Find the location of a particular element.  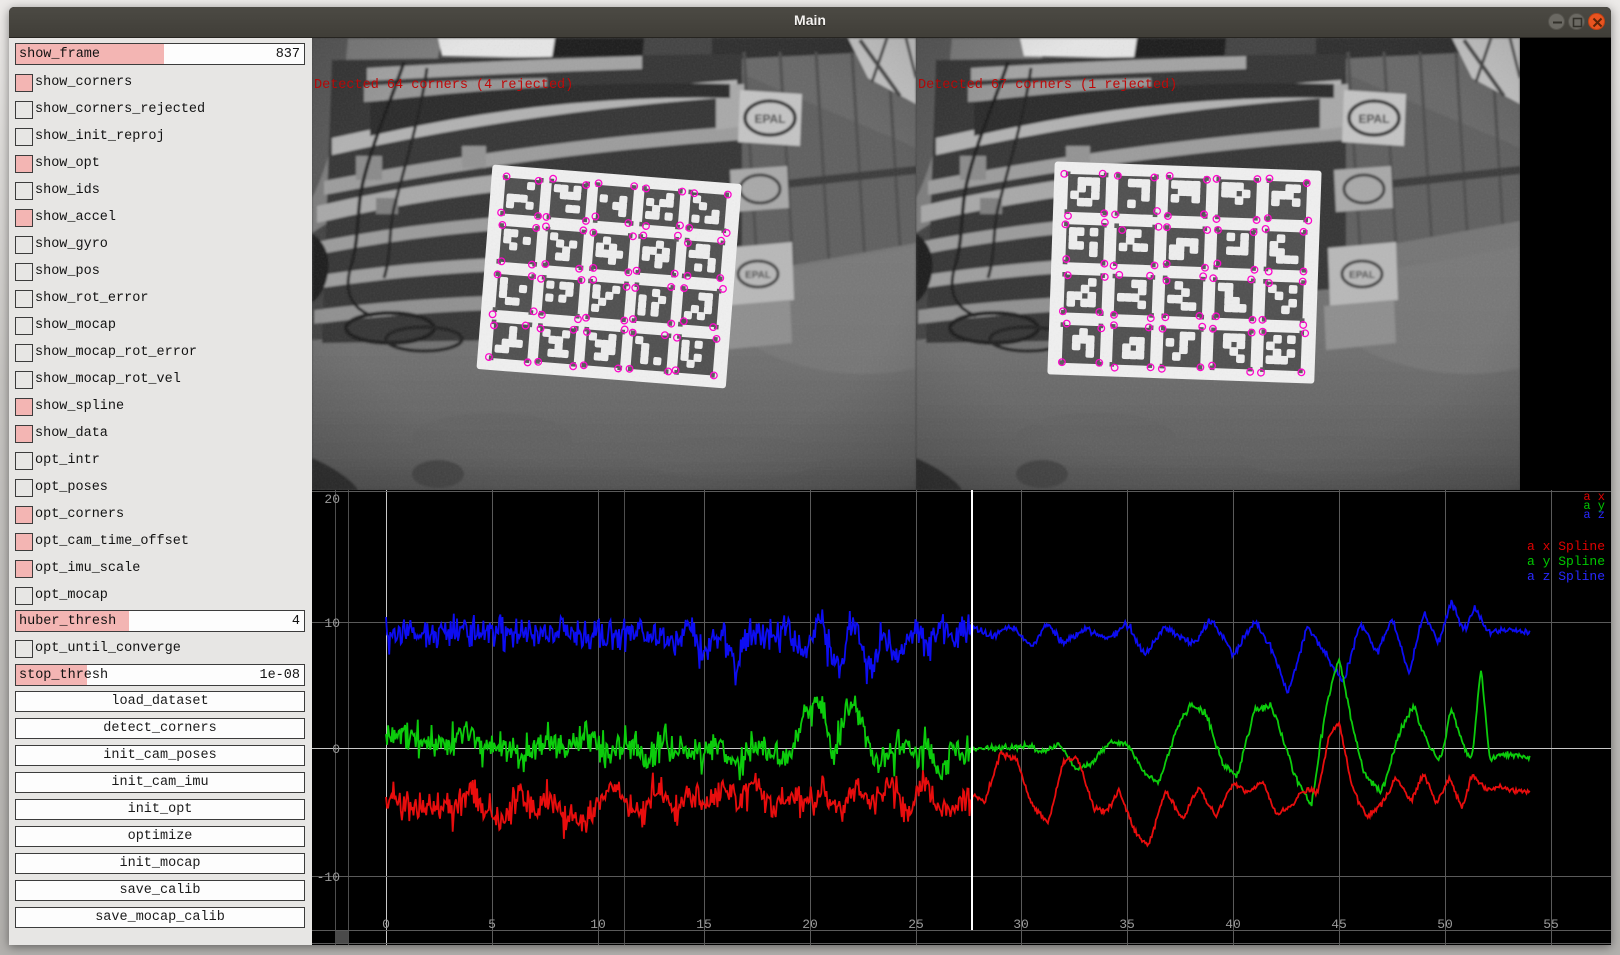

svg-text: 50 is located at coordinates (1445, 924).